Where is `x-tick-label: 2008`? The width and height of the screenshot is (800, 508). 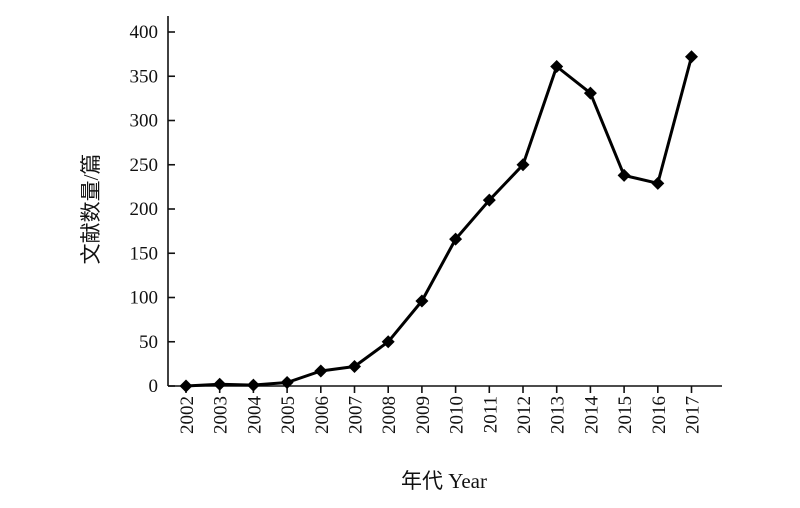 x-tick-label: 2008 is located at coordinates (389, 415).